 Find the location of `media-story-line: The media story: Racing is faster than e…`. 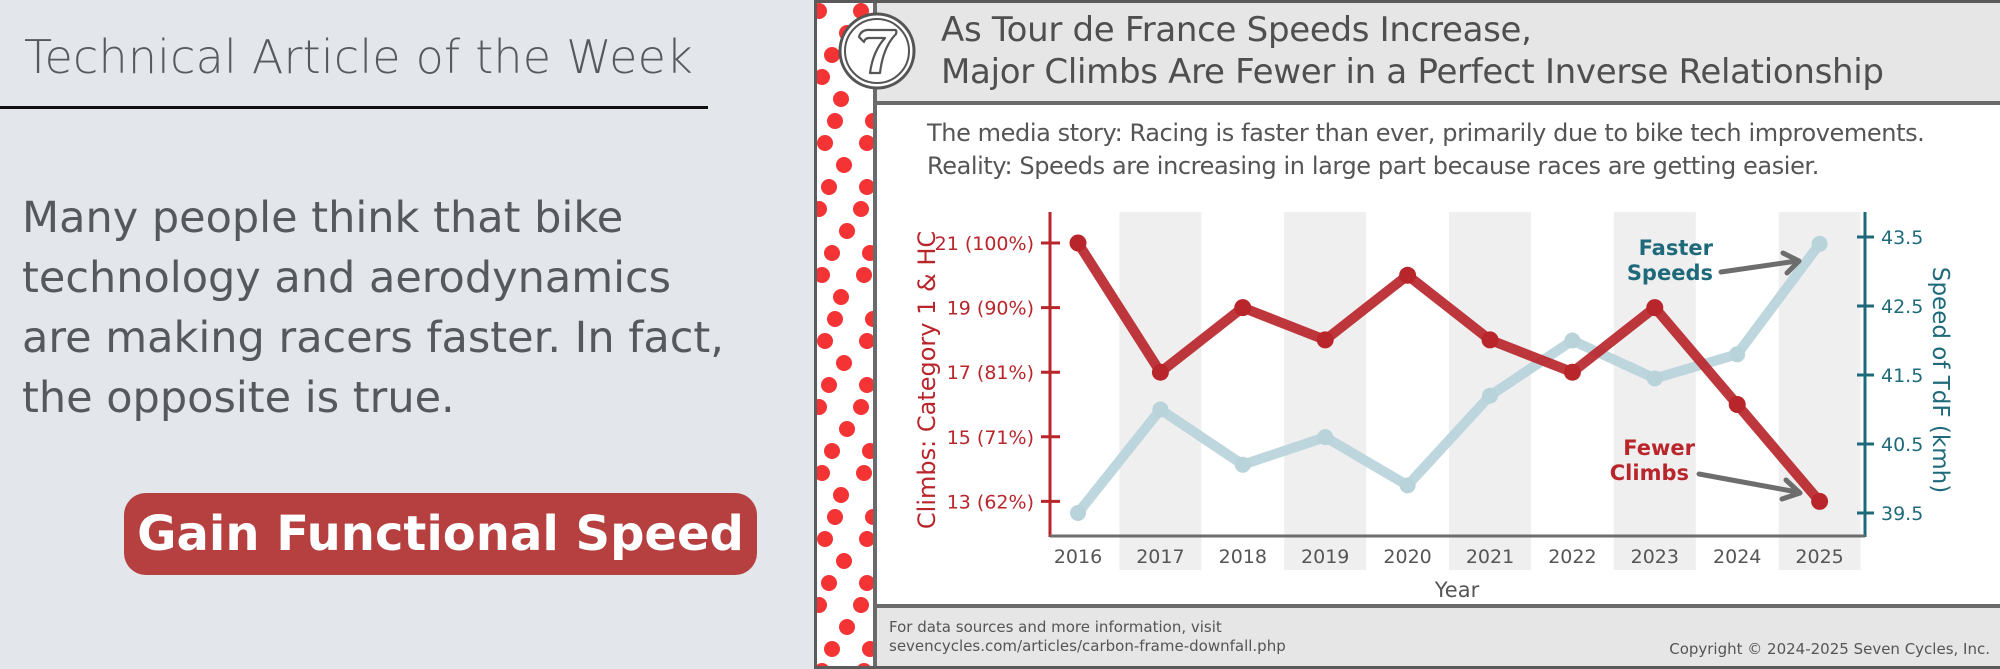

media-story-line: The media story: Racing is faster than e… is located at coordinates (1426, 133).